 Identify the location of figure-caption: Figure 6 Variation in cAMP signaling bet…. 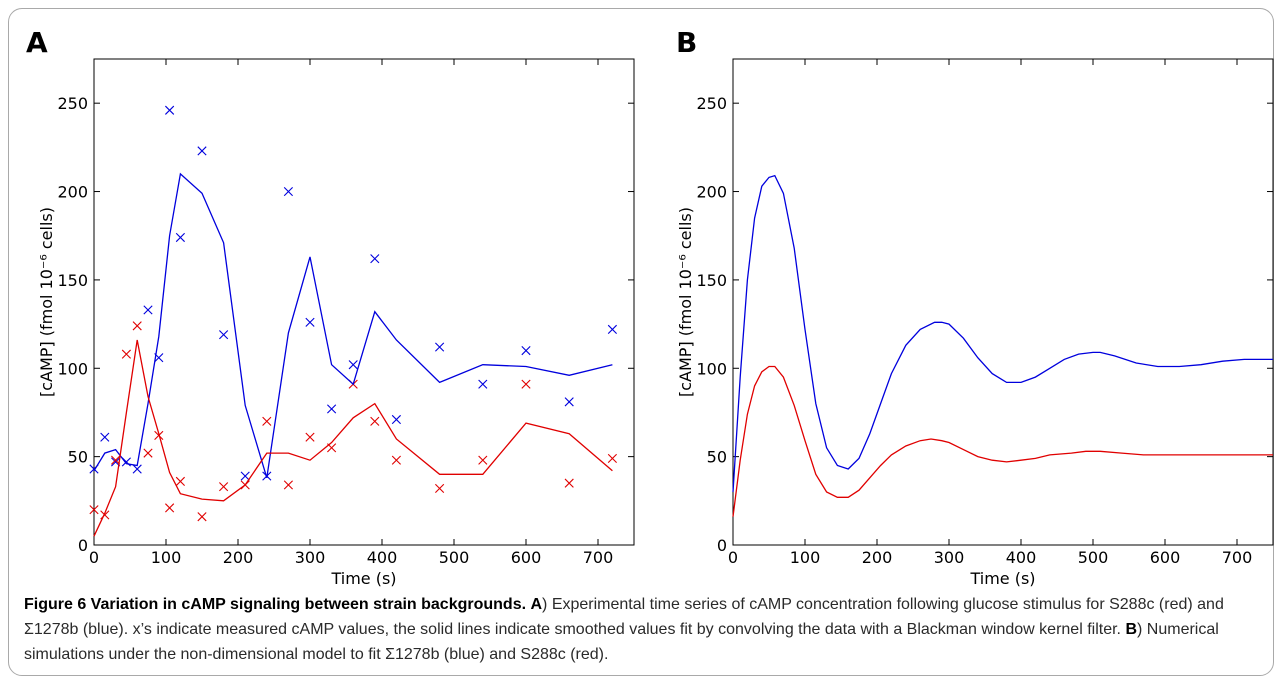
(639, 629).